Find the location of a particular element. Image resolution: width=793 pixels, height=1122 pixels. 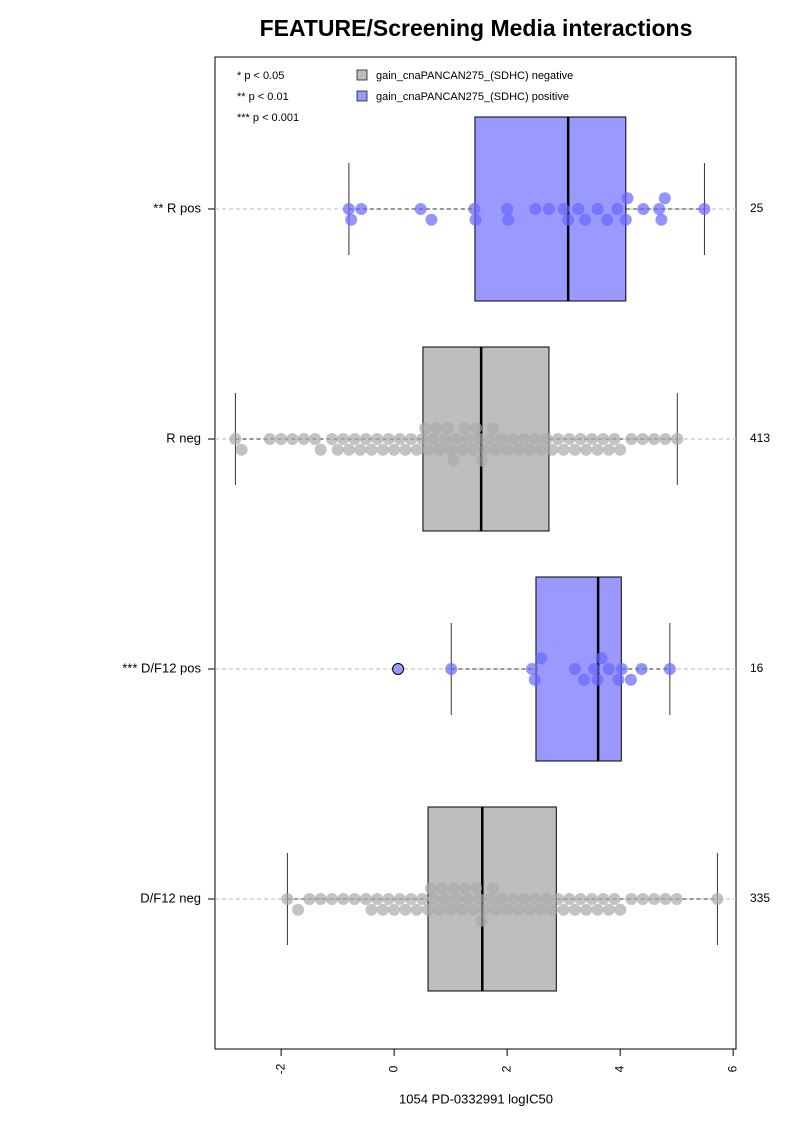

y-tick-label: *** D/F12 pos is located at coordinates (161, 667).